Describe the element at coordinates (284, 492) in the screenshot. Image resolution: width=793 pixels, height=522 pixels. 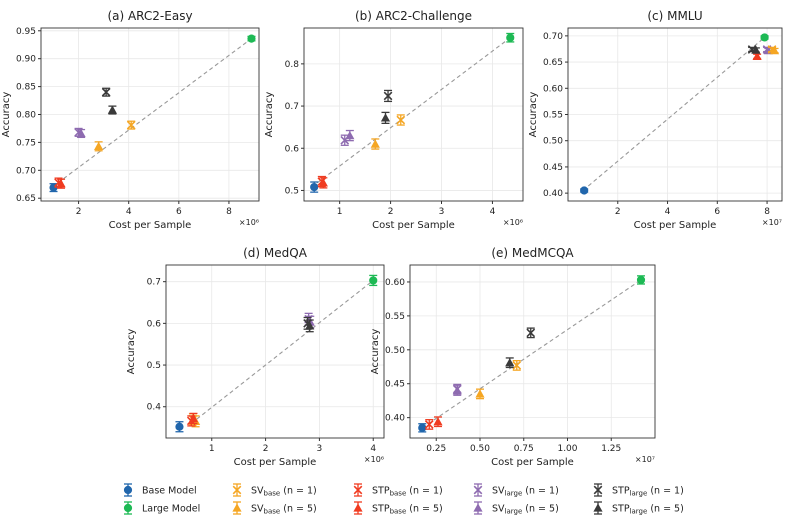
I see `legend-label: SVbase (n = 1)` at that location.